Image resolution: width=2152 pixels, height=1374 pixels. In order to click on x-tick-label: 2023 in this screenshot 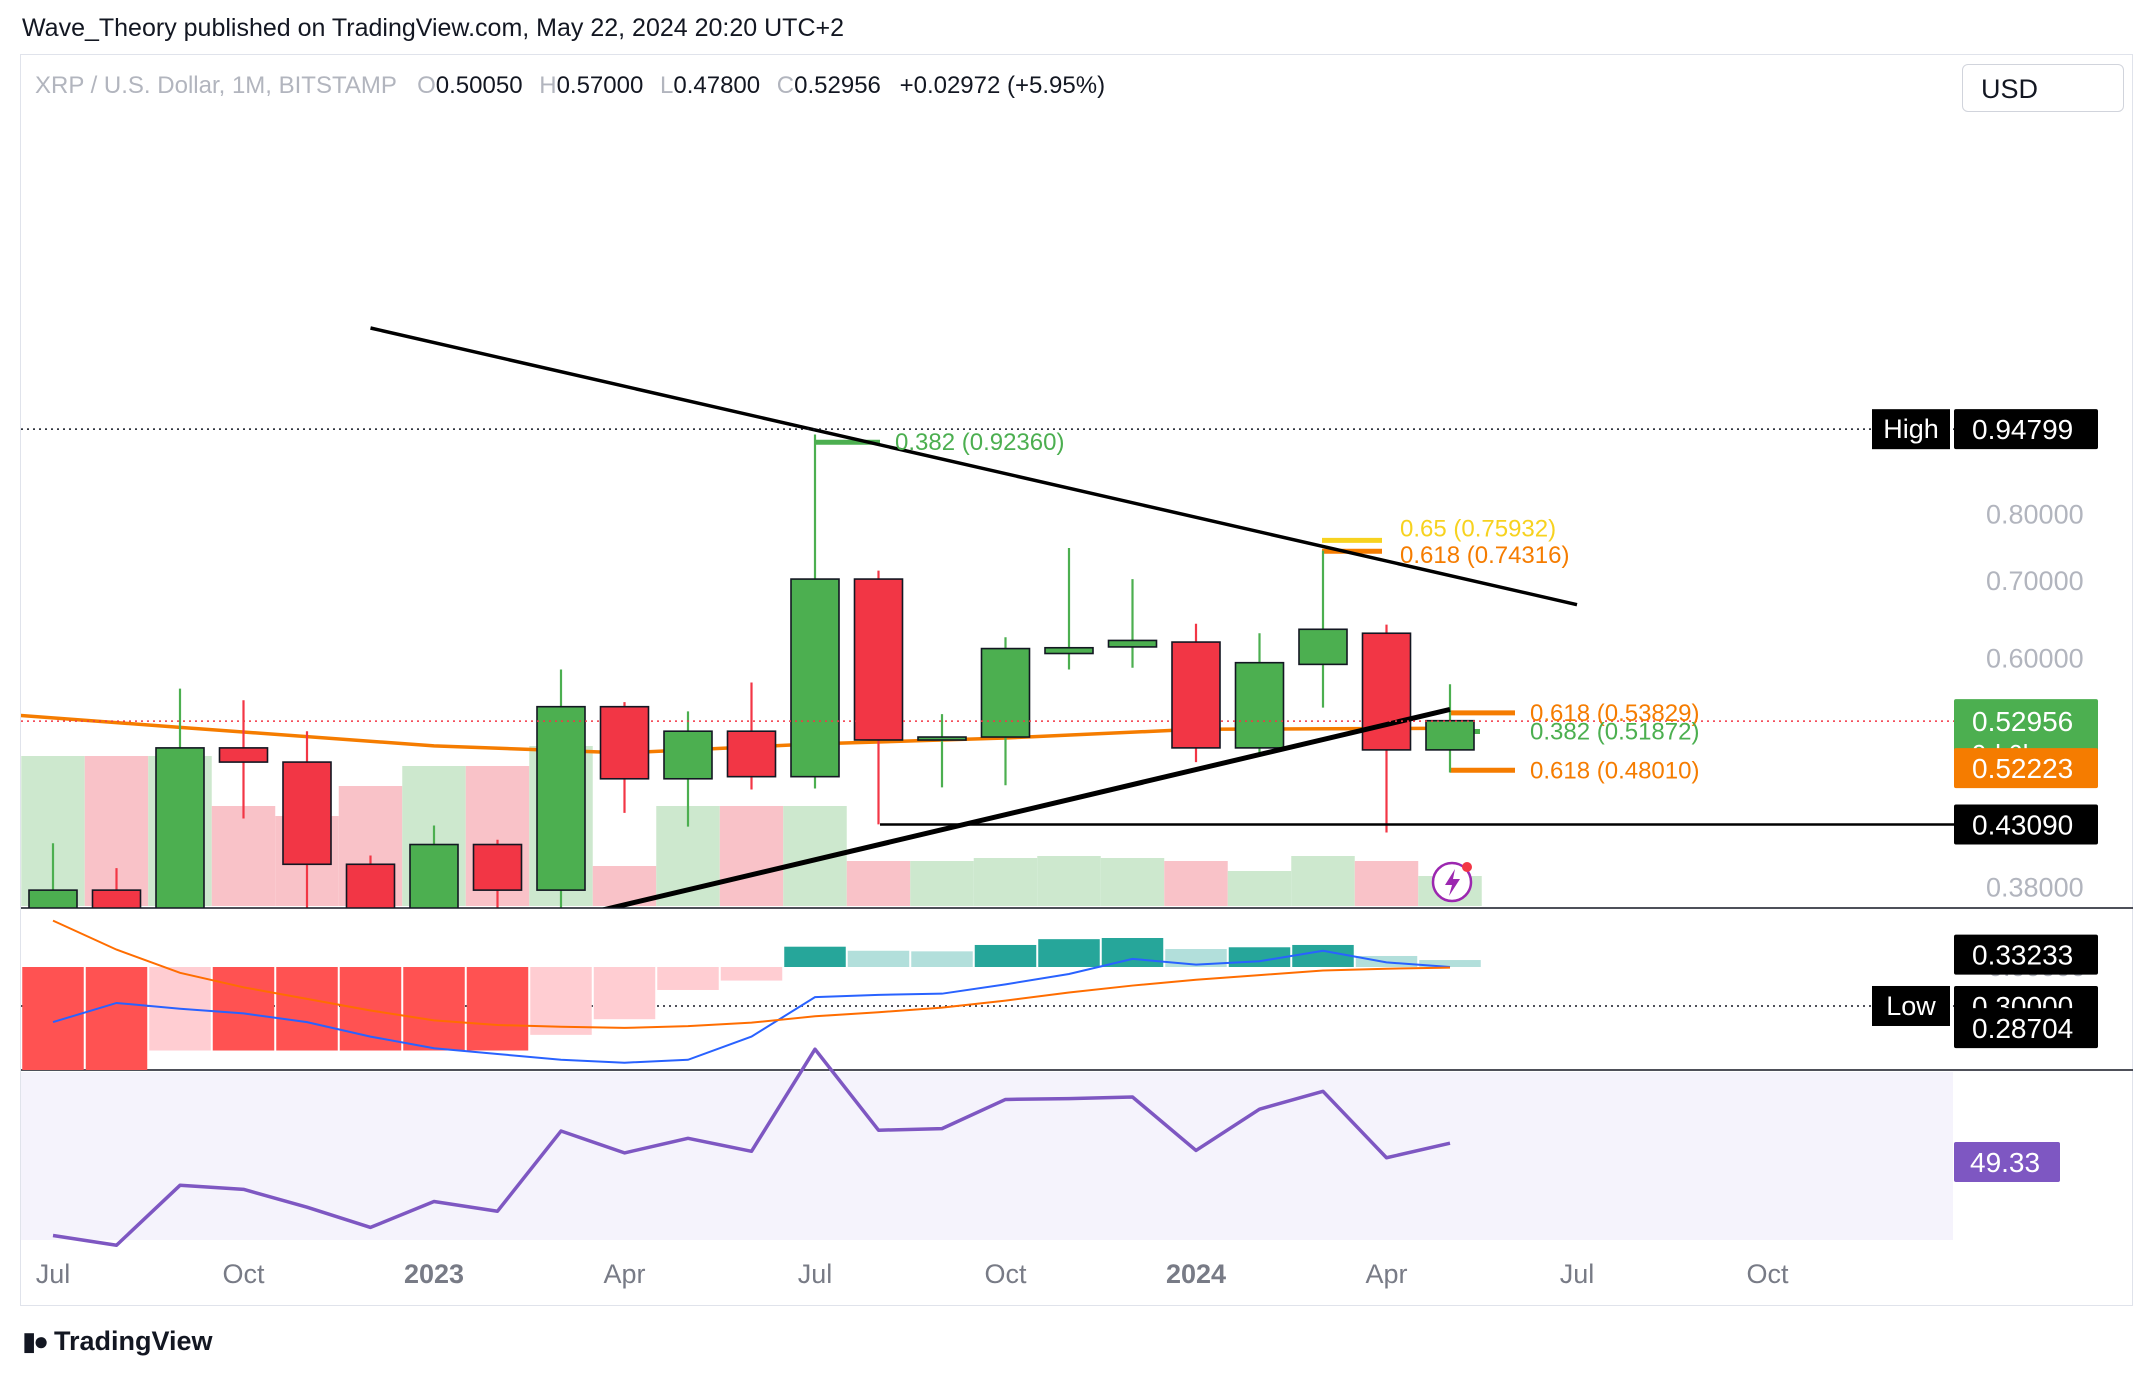, I will do `click(434, 1274)`.